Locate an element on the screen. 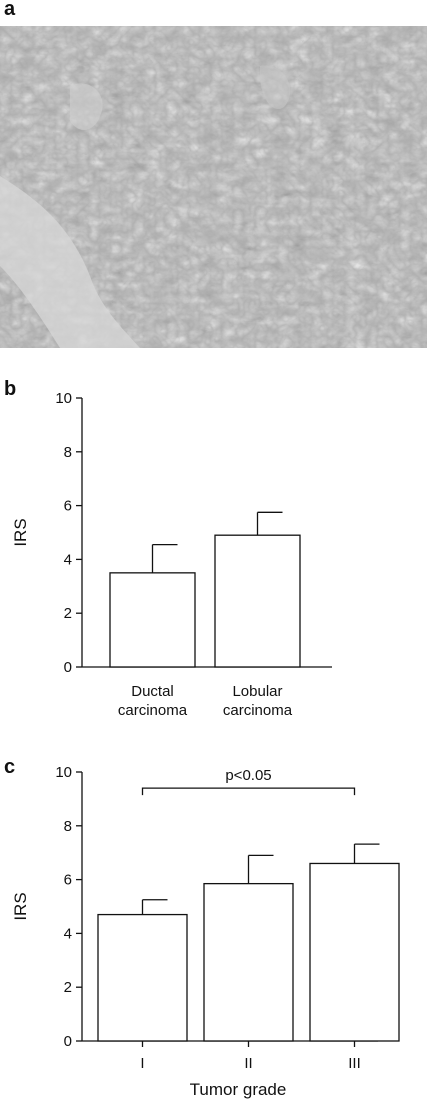 This screenshot has height=1106, width=427. x-tick-label-1: I is located at coordinates (142, 1063).